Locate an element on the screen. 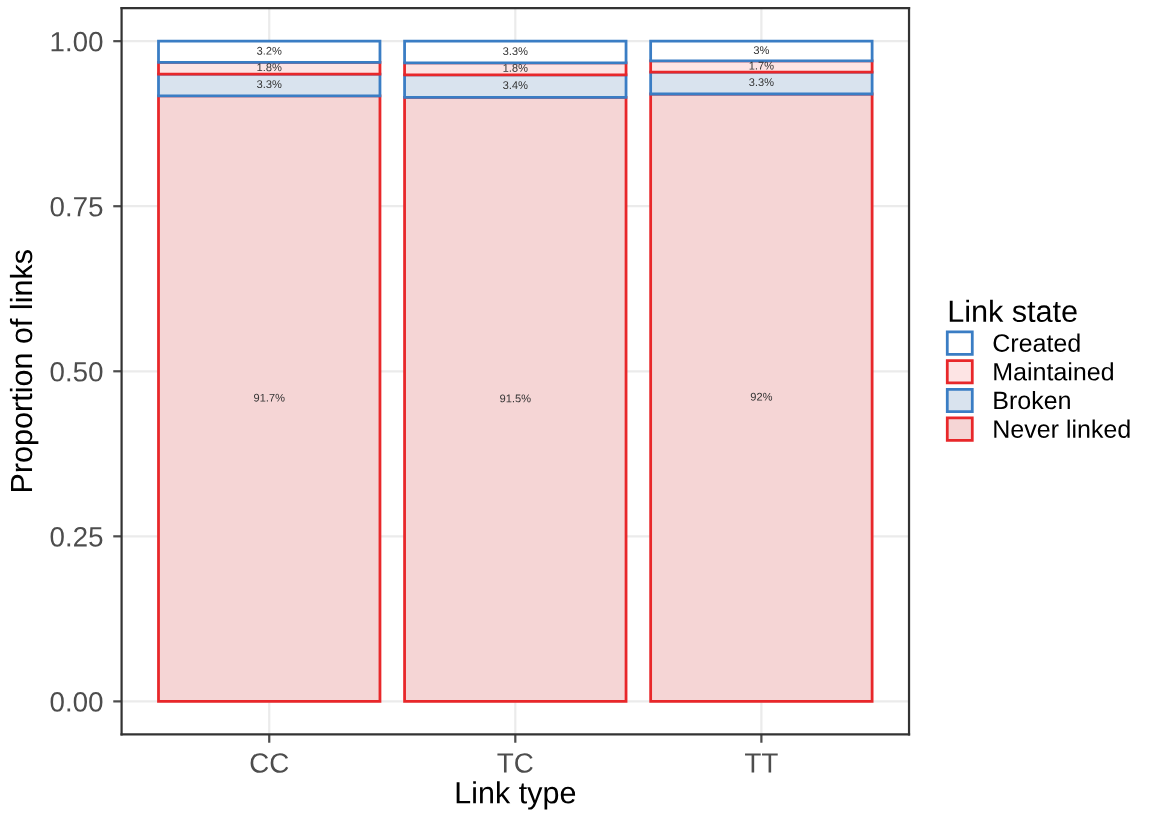 The height and width of the screenshot is (816, 1158). legend-label: Never linked is located at coordinates (1062, 428).